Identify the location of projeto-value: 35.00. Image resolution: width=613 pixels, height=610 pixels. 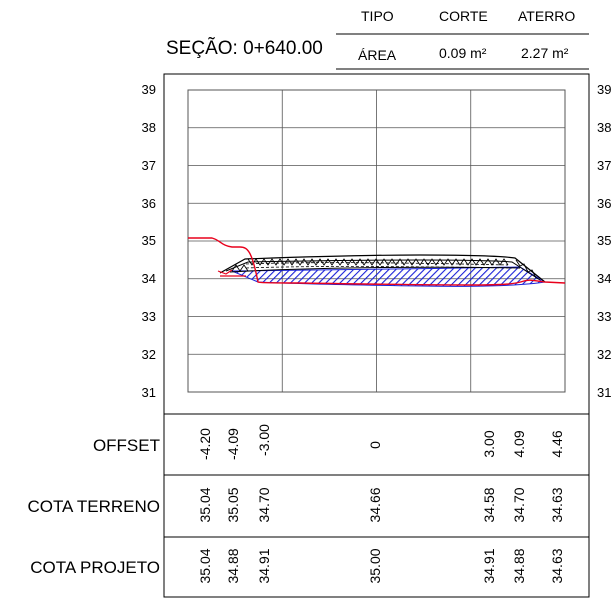
(375, 566).